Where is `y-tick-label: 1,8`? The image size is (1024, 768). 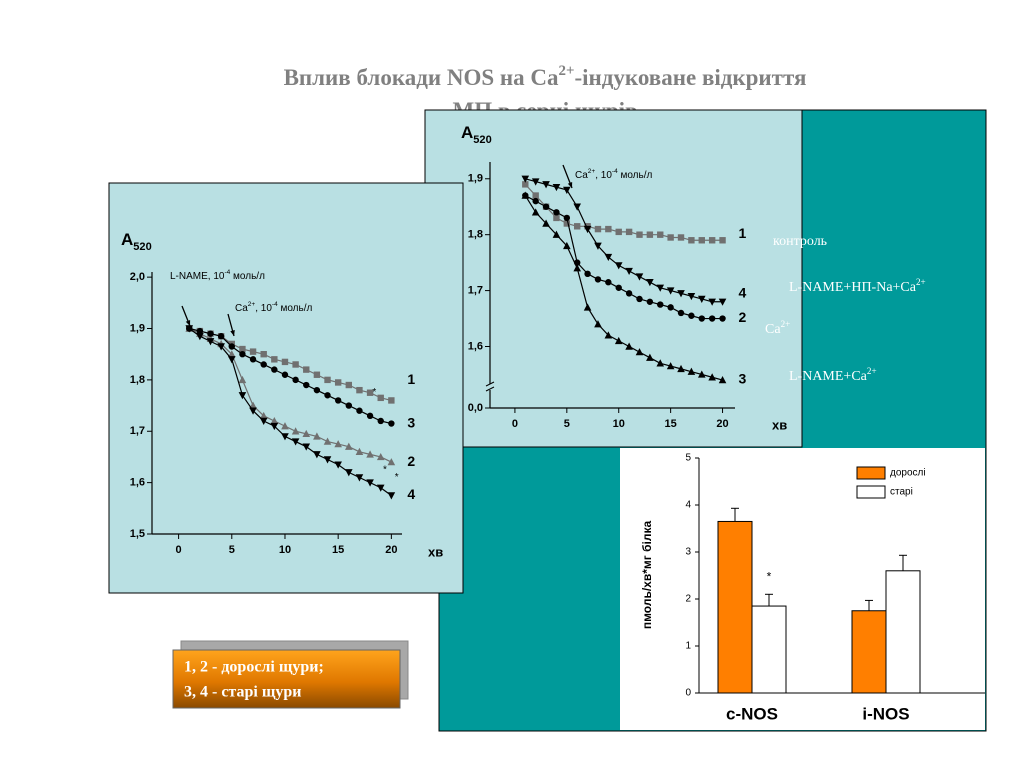
y-tick-label: 1,8 is located at coordinates (137, 380).